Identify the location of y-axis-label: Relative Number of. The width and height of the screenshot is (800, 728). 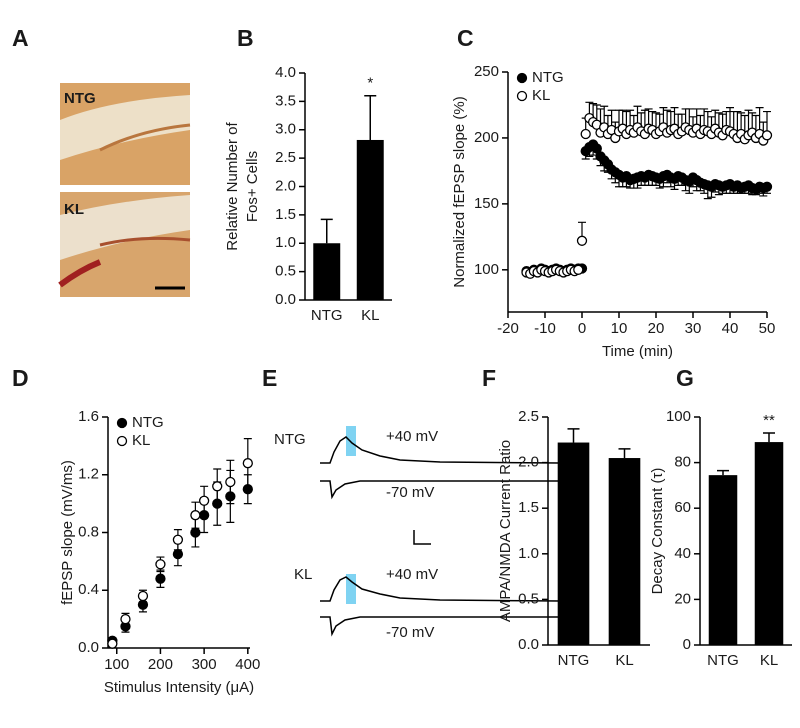
(232, 185).